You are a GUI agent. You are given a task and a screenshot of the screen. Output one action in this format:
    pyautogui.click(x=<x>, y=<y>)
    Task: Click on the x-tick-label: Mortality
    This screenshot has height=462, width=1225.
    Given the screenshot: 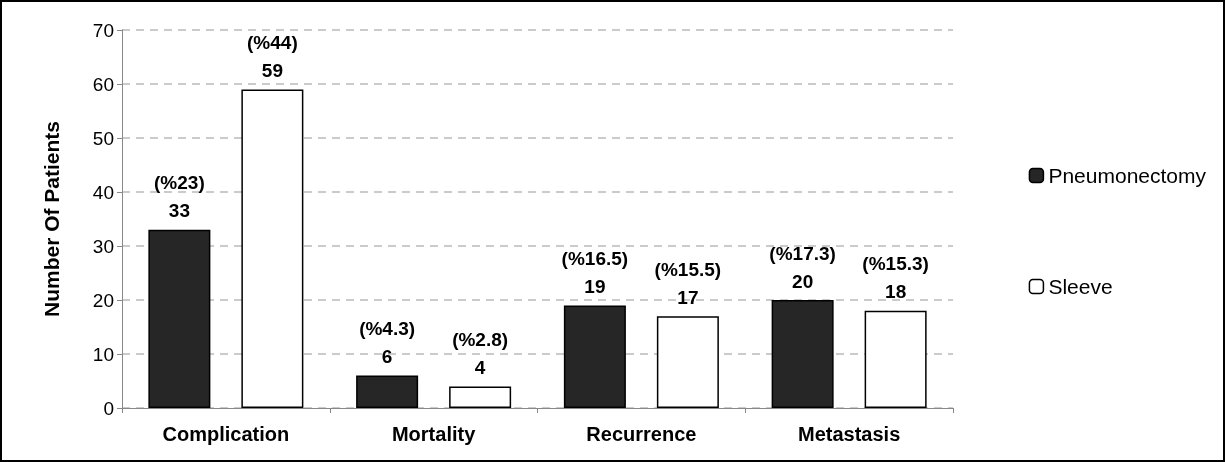 What is the action you would take?
    pyautogui.click(x=434, y=434)
    